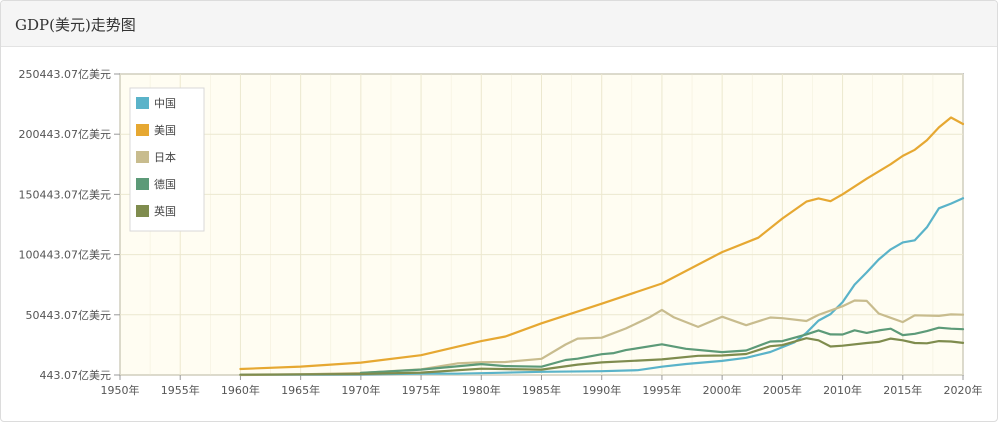 The width and height of the screenshot is (1000, 424). Describe the element at coordinates (65, 134) in the screenshot. I see `y-tick-label: 200443.07亿美元` at that location.